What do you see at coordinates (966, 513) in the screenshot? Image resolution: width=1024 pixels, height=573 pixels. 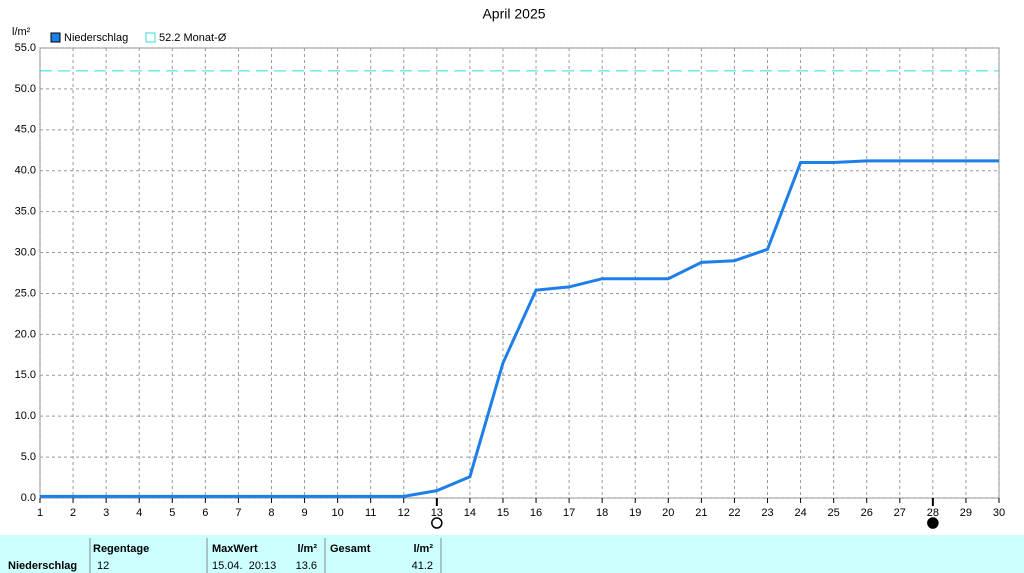 I see `x-tick-label: 29` at bounding box center [966, 513].